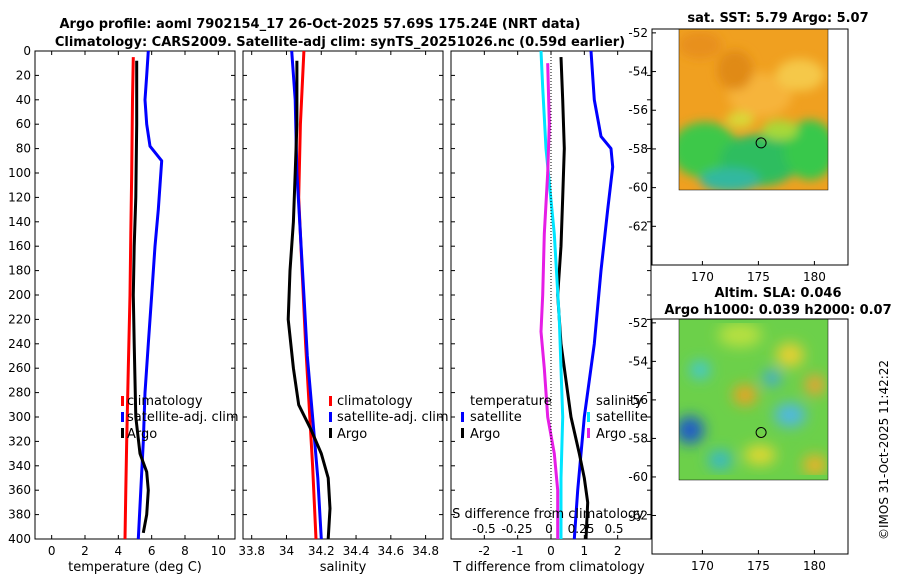  I want to click on x-tick-label: 34.2, so click(321, 551).